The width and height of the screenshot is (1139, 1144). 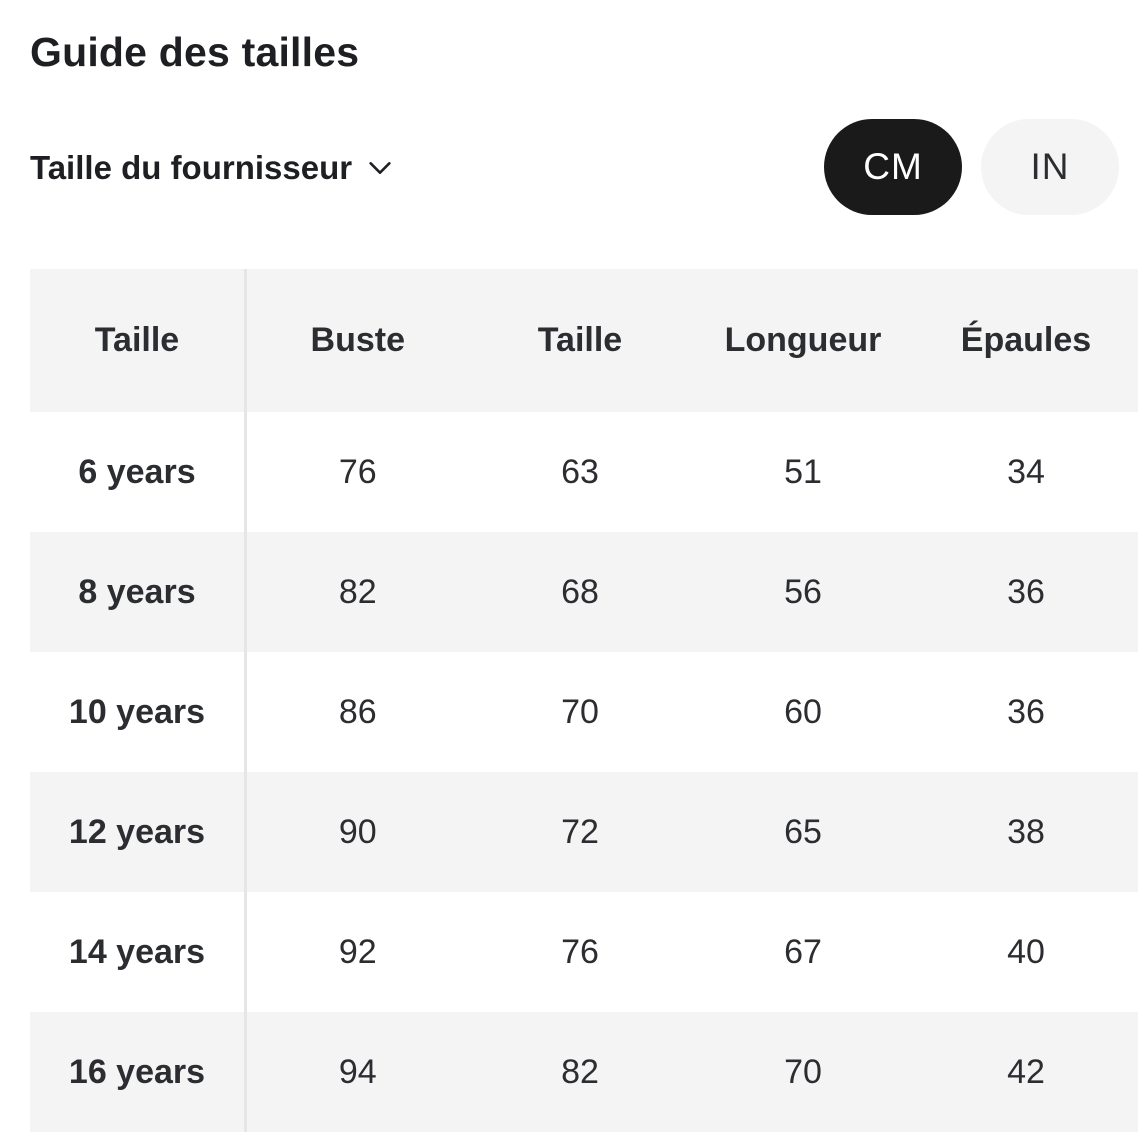 I want to click on shoulders-cell: 34, so click(x=1026, y=471).